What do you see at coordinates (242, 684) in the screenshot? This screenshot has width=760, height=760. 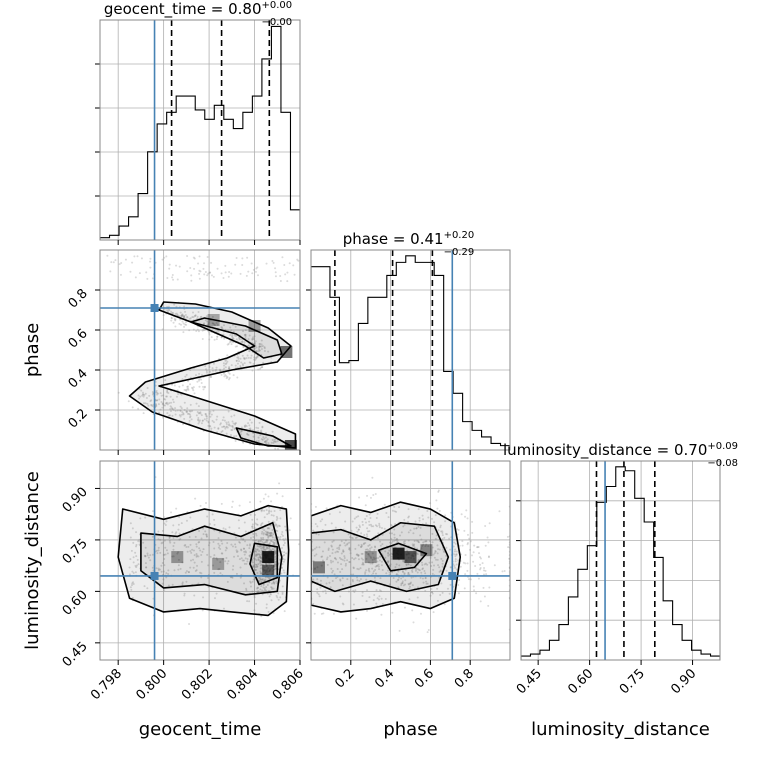 I see `xtick-label-geocent_time: 0.804` at bounding box center [242, 684].